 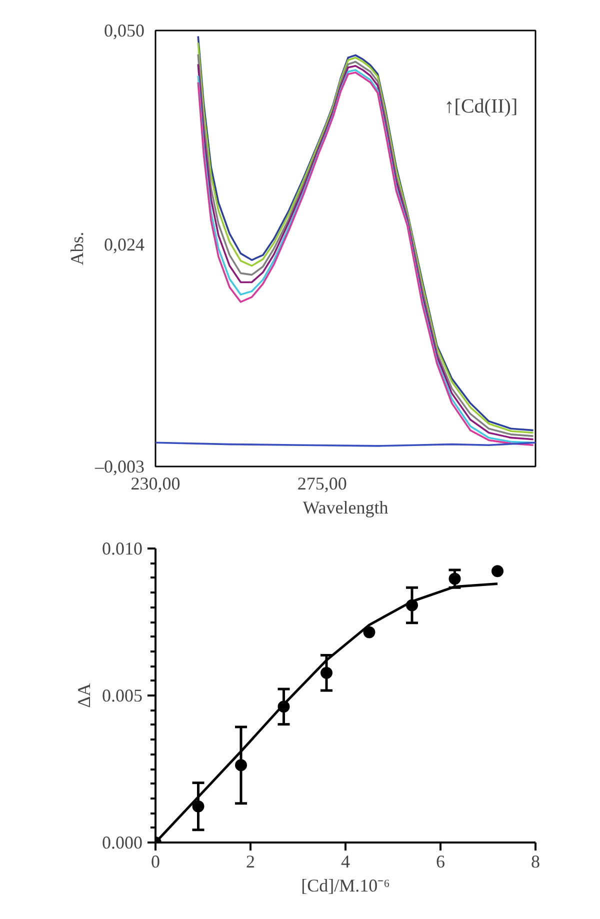 I want to click on x-axis-title: Wavelength, so click(x=345, y=508).